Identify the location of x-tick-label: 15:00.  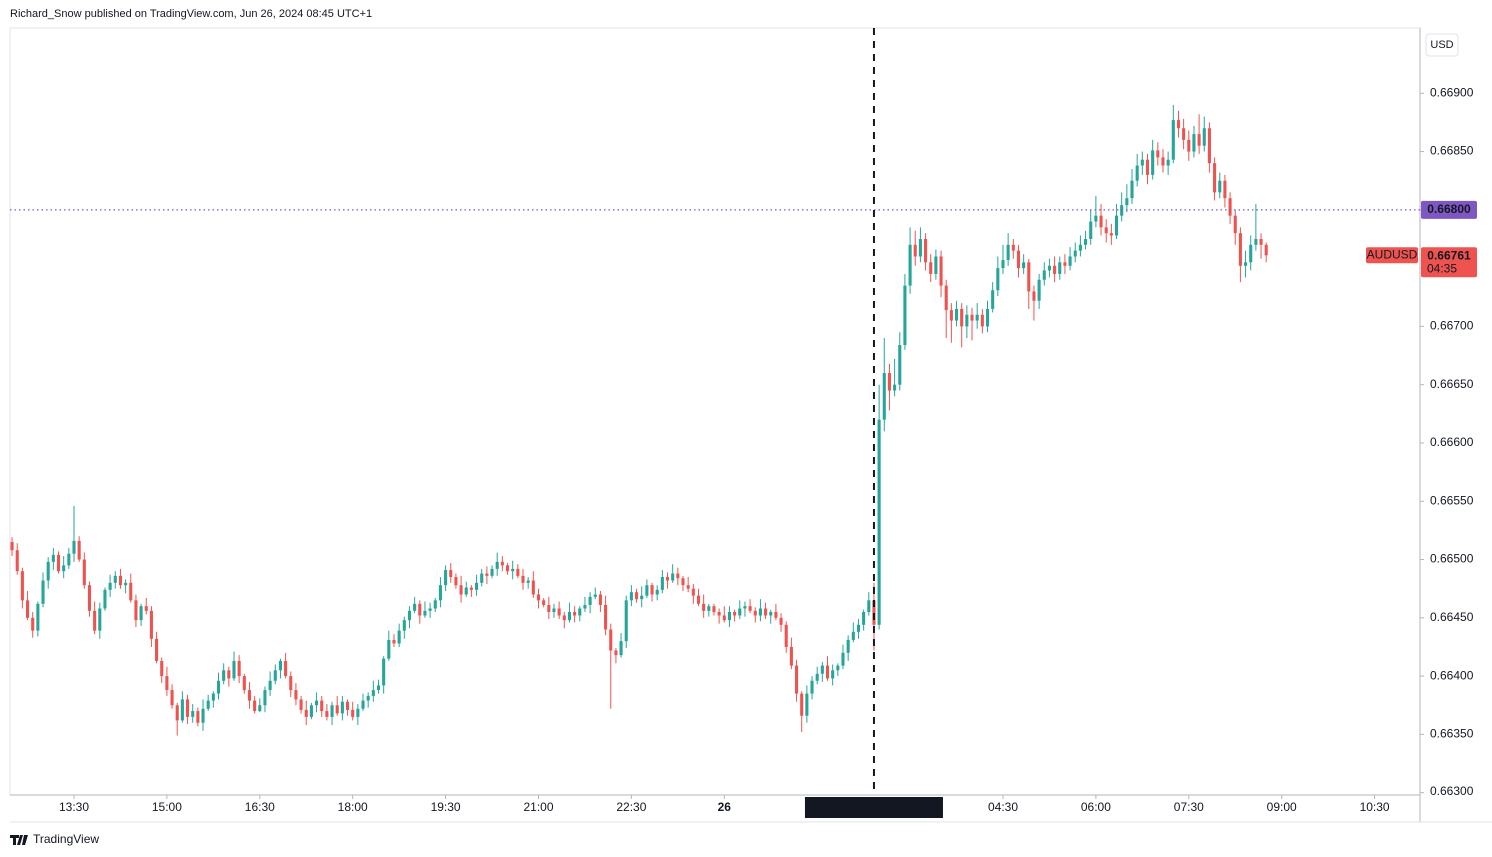
(167, 807).